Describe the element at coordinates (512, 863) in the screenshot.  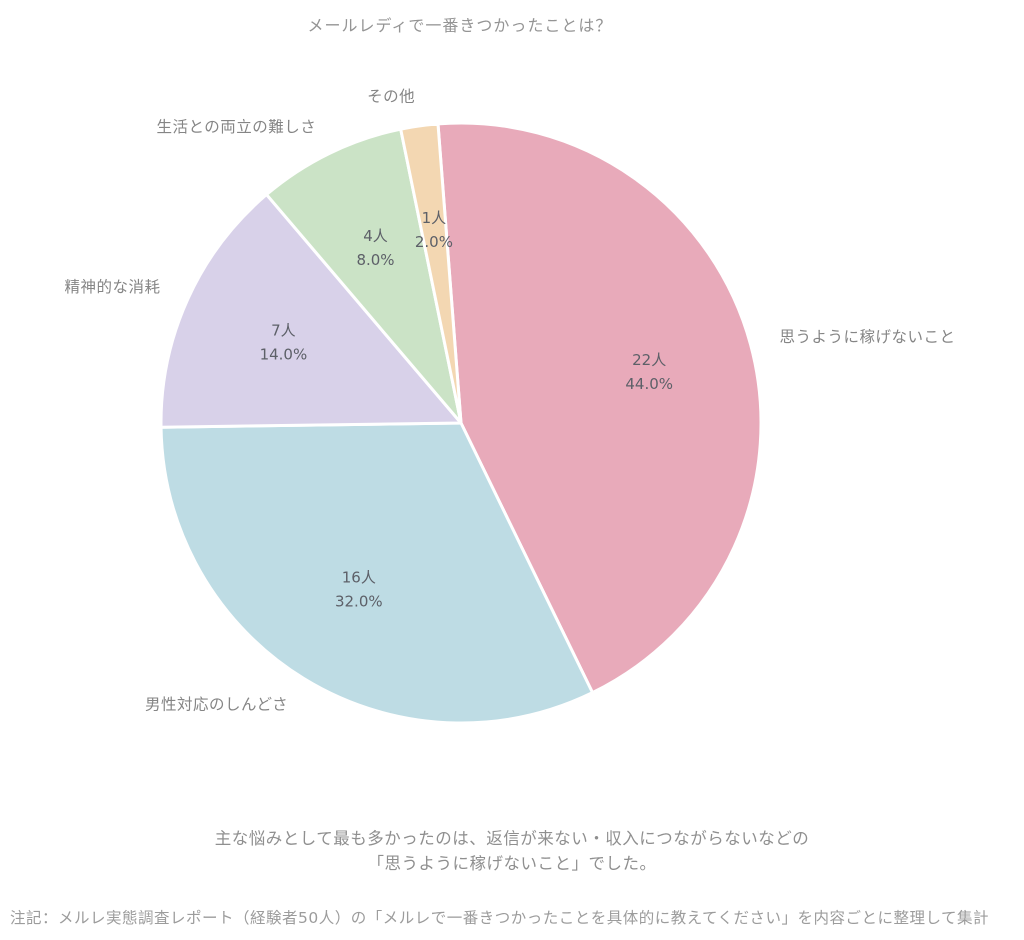
I see `caption-line-2: 「思うように稼げないこと」でした。` at that location.